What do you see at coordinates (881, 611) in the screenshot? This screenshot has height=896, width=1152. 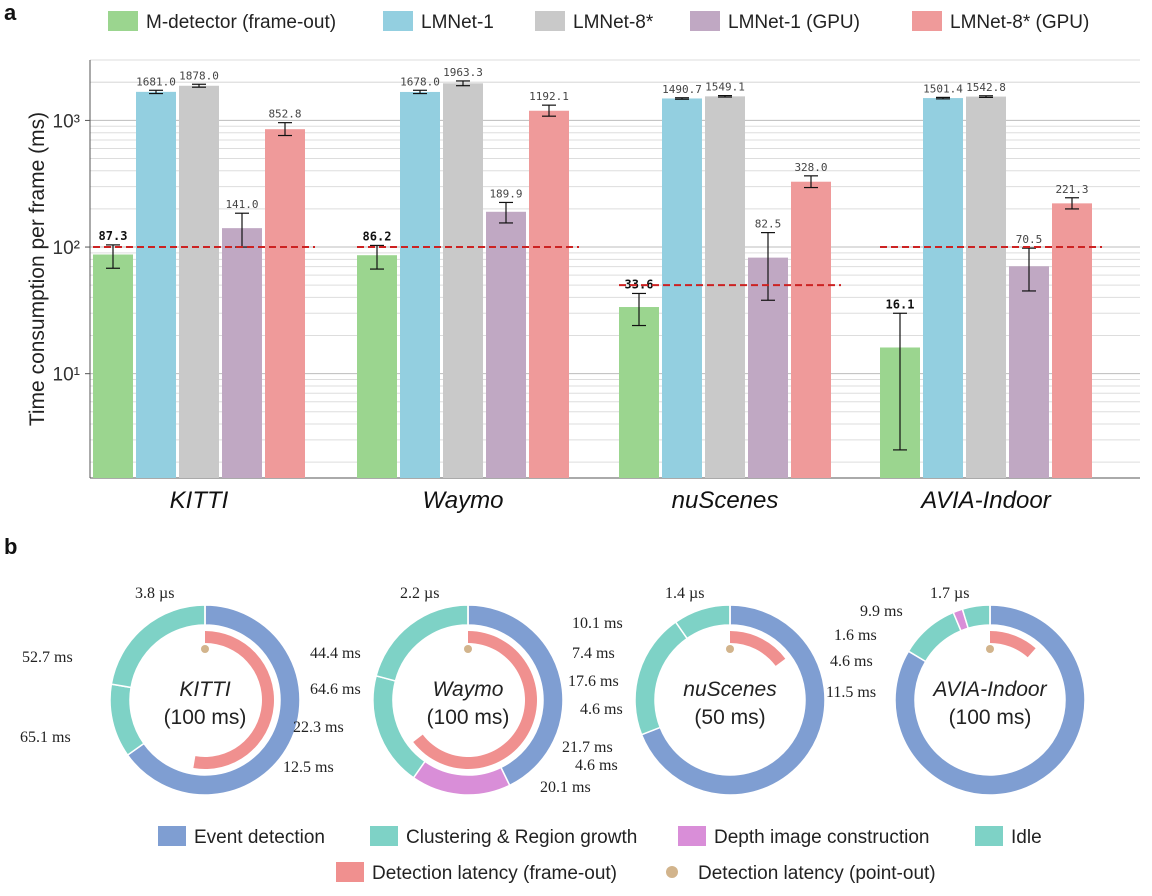 I see `donut-annotation: 9.9 ms` at bounding box center [881, 611].